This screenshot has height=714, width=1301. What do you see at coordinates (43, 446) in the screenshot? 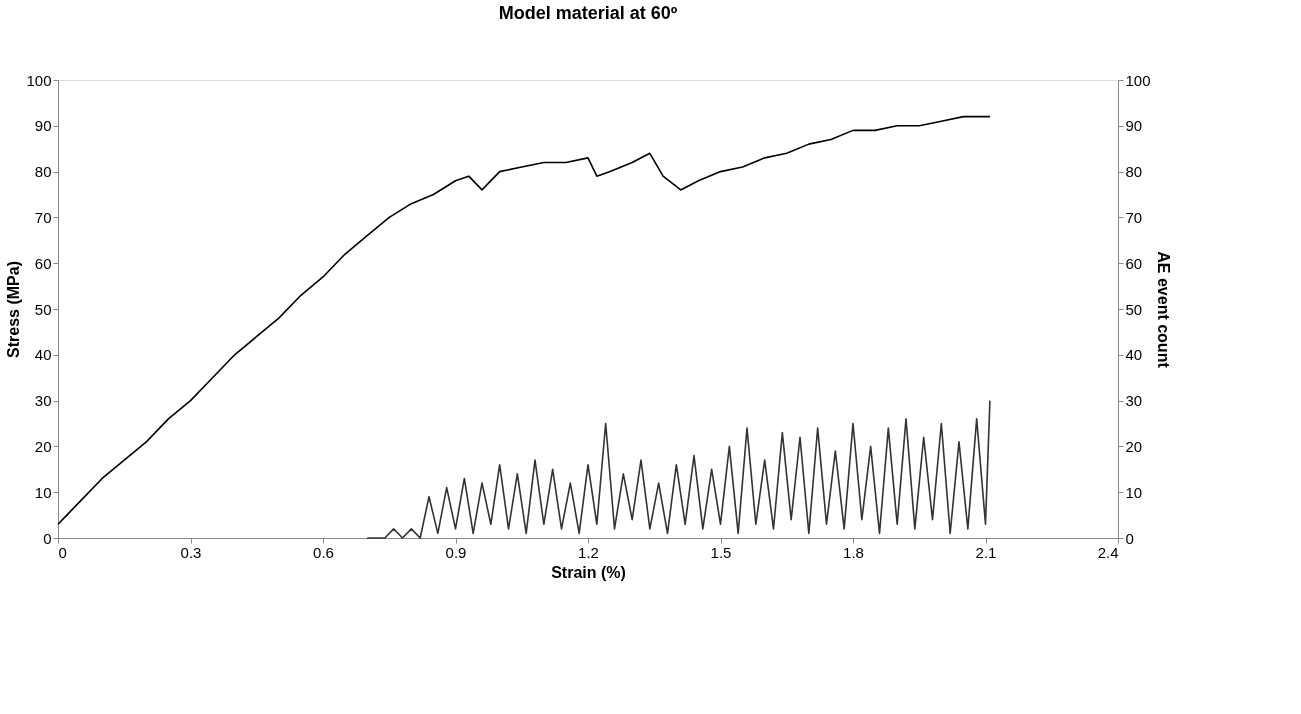
I see `y-tick-label: 20` at bounding box center [43, 446].